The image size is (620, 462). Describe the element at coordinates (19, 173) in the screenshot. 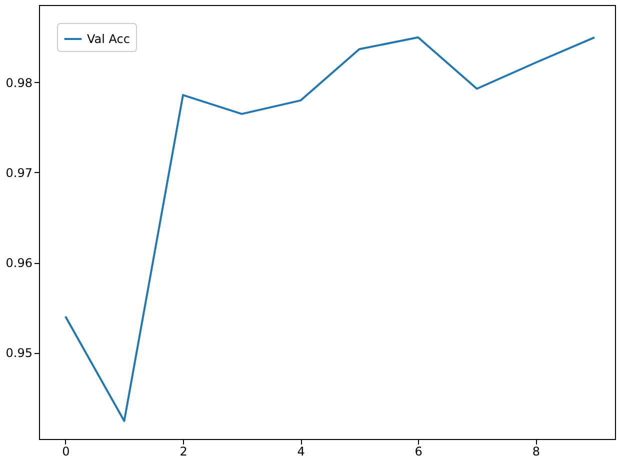

I see `y-tick-label: 0.97` at that location.